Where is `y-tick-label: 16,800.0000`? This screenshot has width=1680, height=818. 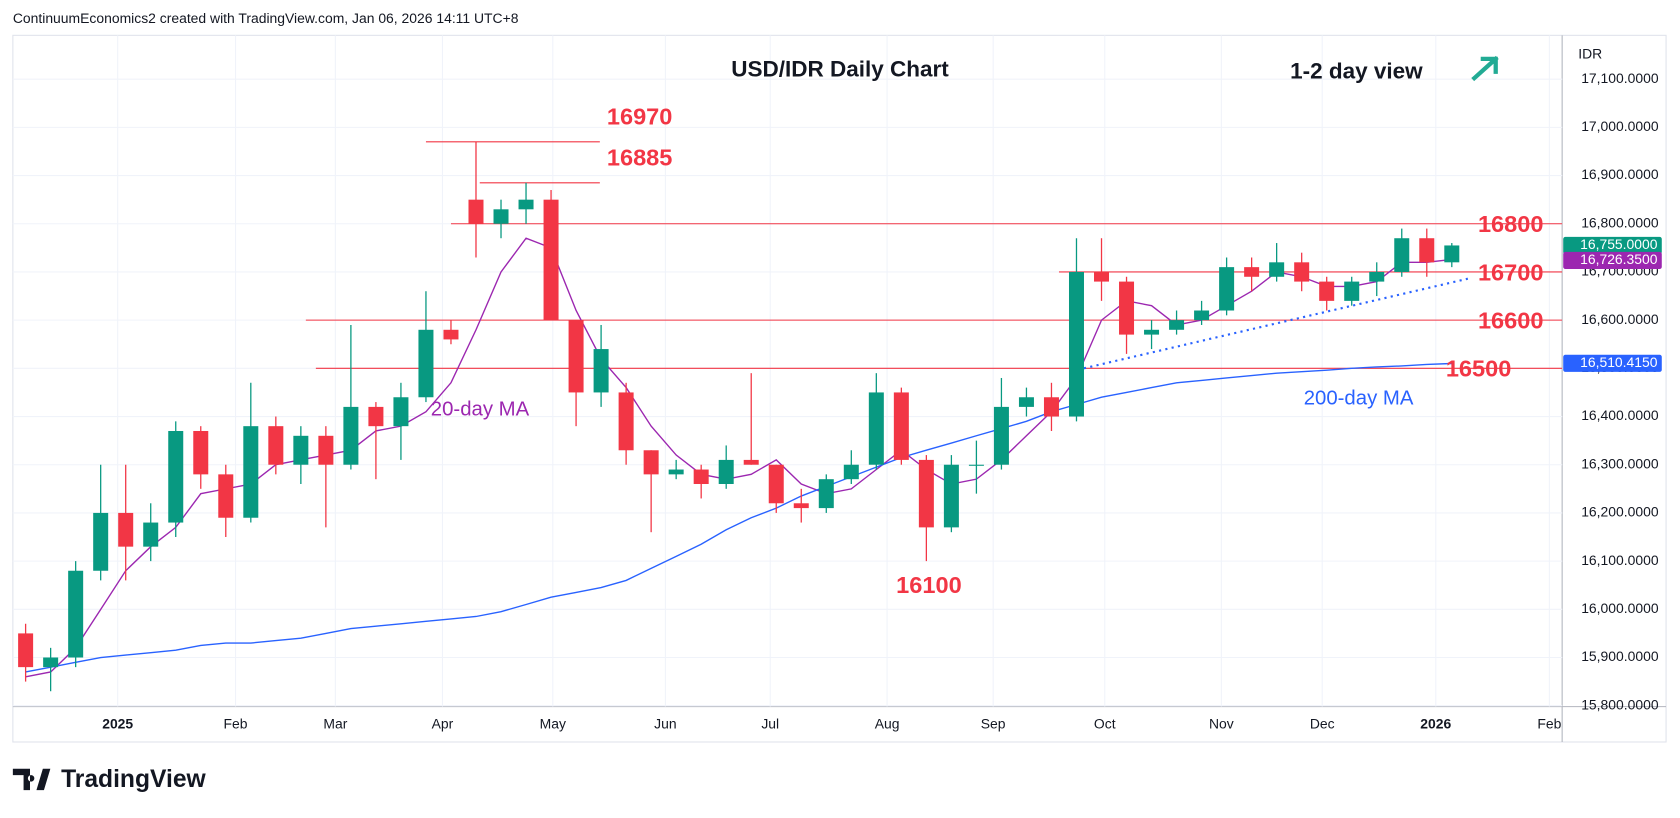 y-tick-label: 16,800.0000 is located at coordinates (1620, 222).